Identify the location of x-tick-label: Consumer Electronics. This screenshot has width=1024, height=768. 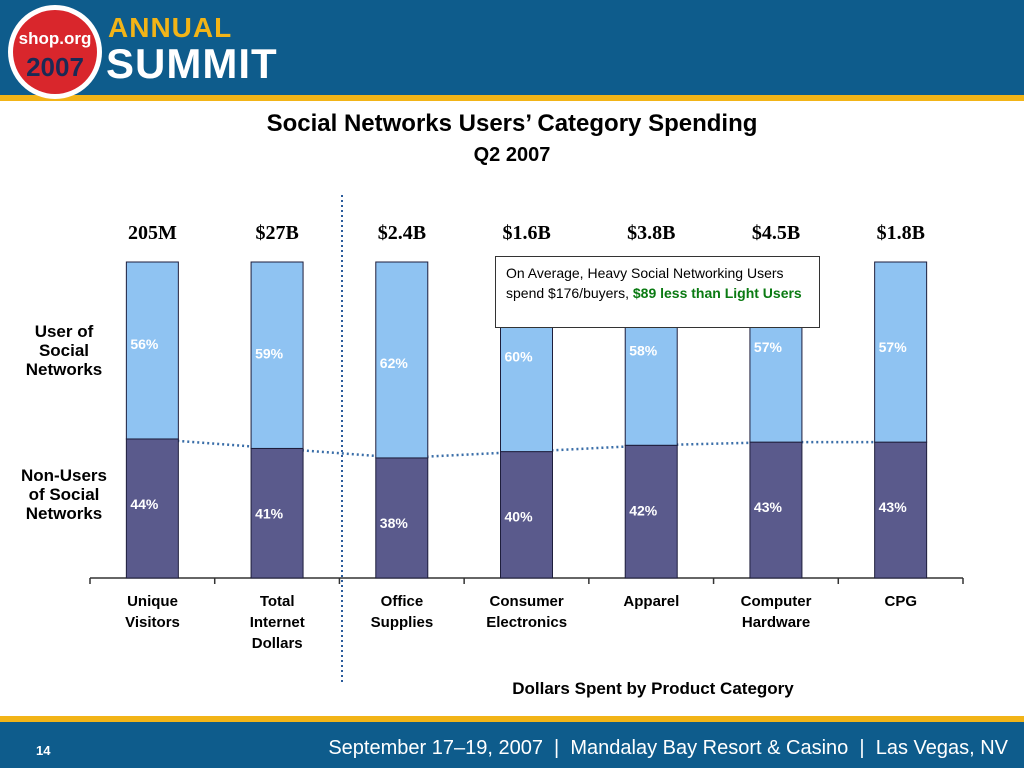
(526, 612).